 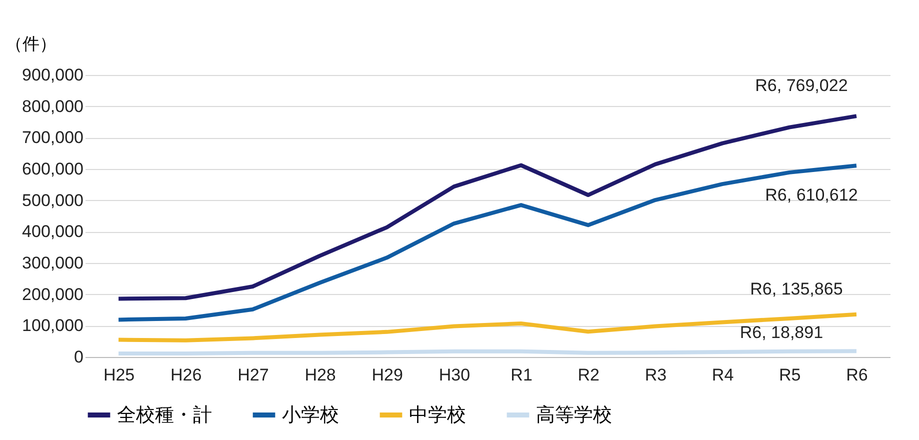 What do you see at coordinates (79, 357) in the screenshot?
I see `y-tick-label: 0` at bounding box center [79, 357].